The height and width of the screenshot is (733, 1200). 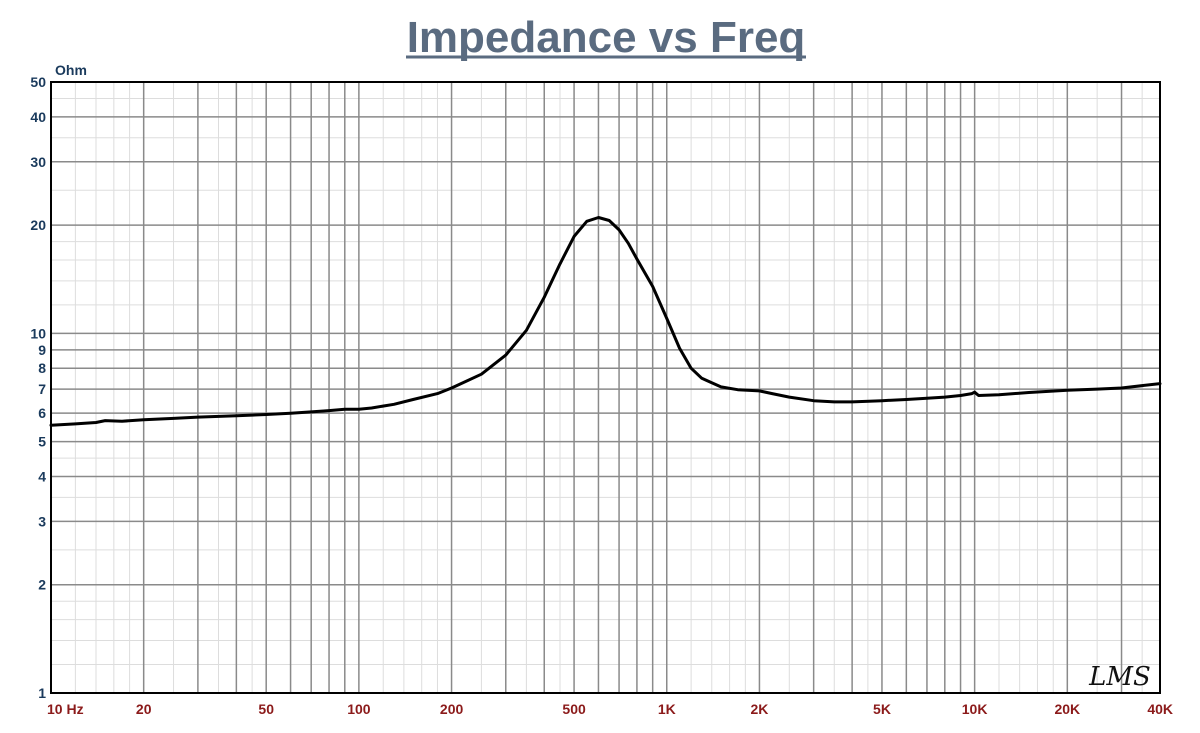 I want to click on chart-title: Impedance vs Freq, so click(x=606, y=37).